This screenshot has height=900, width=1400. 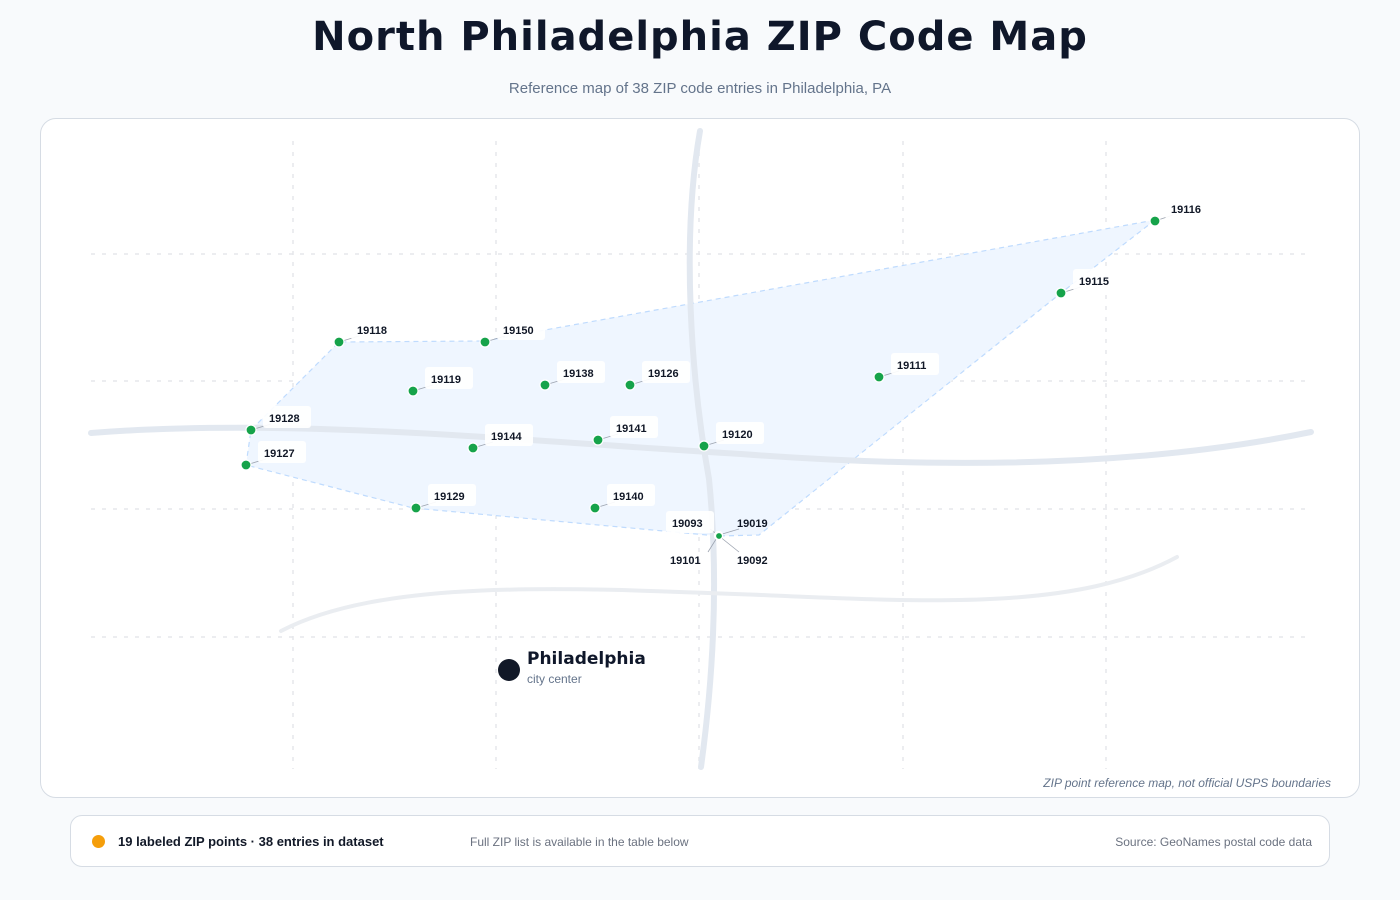 I want to click on zip-point-19115: 19115, so click(x=1088, y=284).